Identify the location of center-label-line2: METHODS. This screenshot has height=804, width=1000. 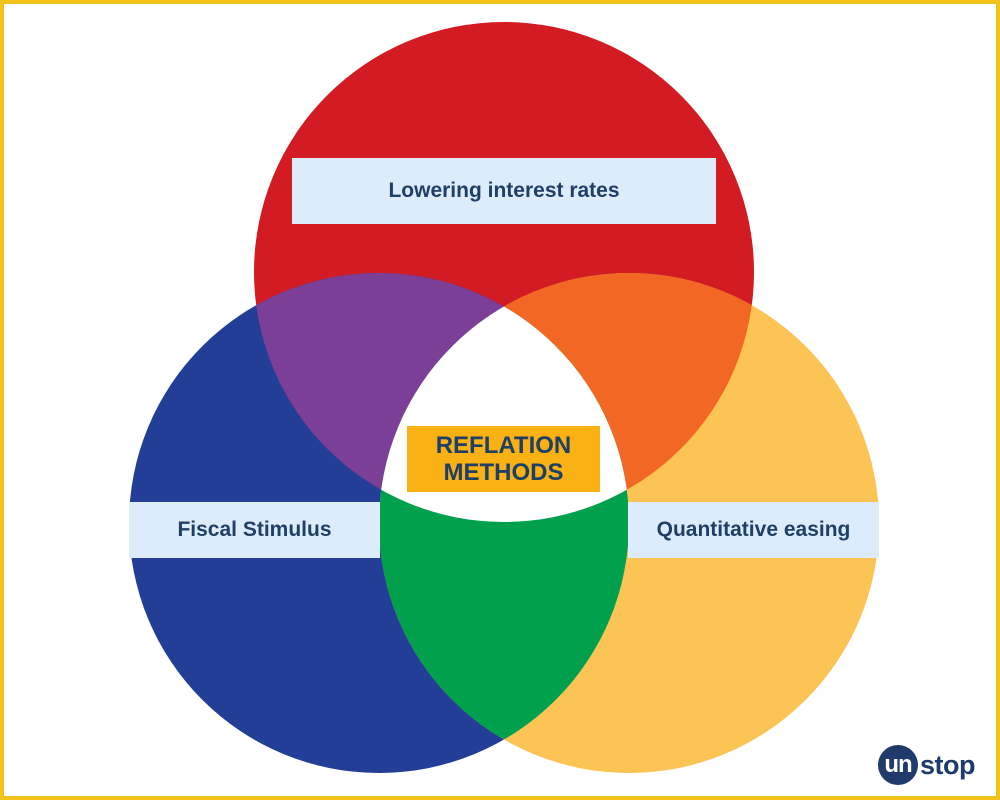
(503, 472).